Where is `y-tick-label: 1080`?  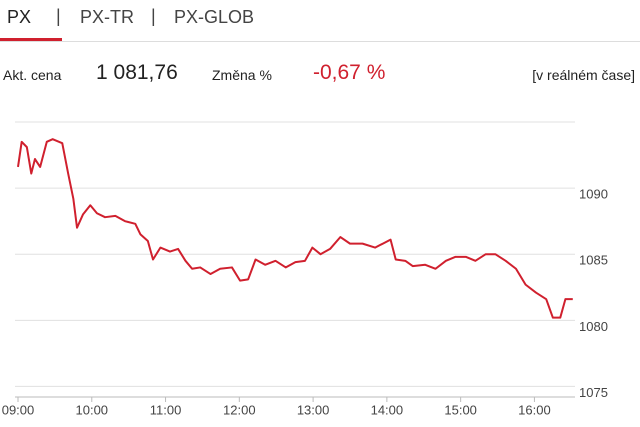
y-tick-label: 1080 is located at coordinates (593, 326).